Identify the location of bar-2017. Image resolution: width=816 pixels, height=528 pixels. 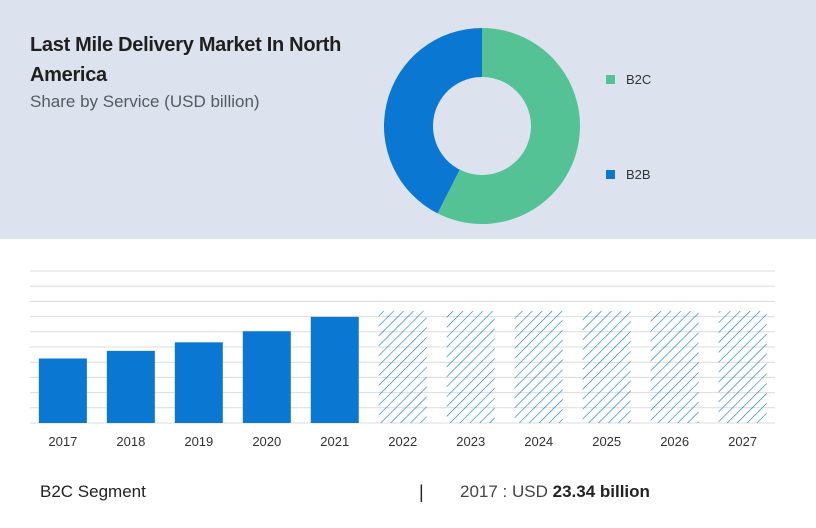
(62, 390).